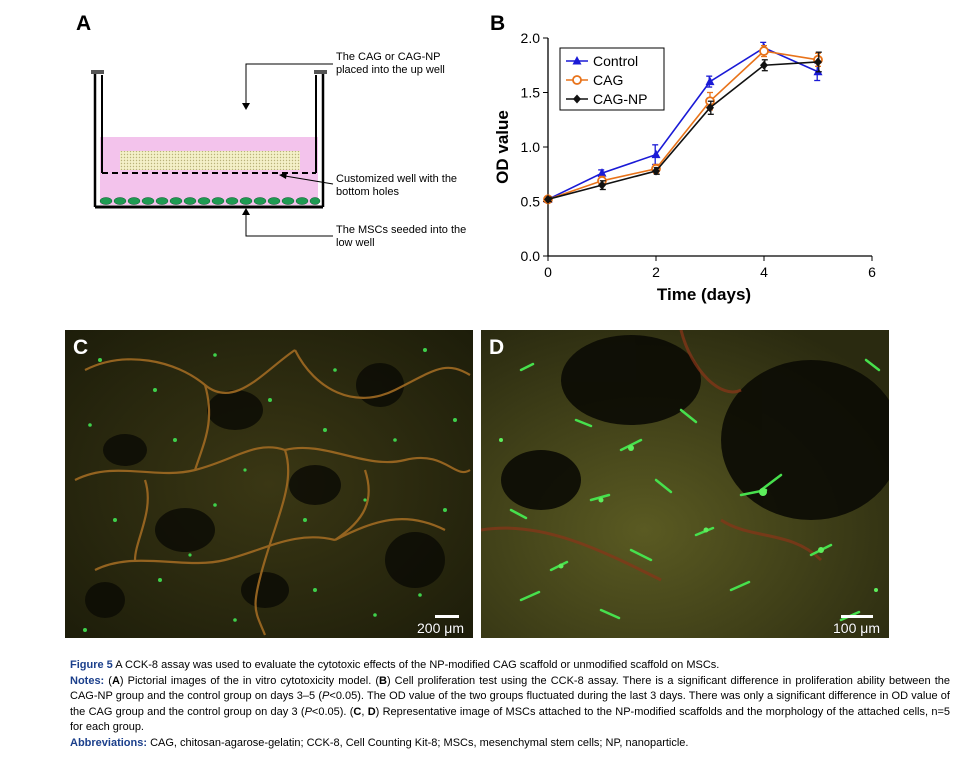 The height and width of the screenshot is (766, 954). I want to click on panel-a-letter: A, so click(84, 23).